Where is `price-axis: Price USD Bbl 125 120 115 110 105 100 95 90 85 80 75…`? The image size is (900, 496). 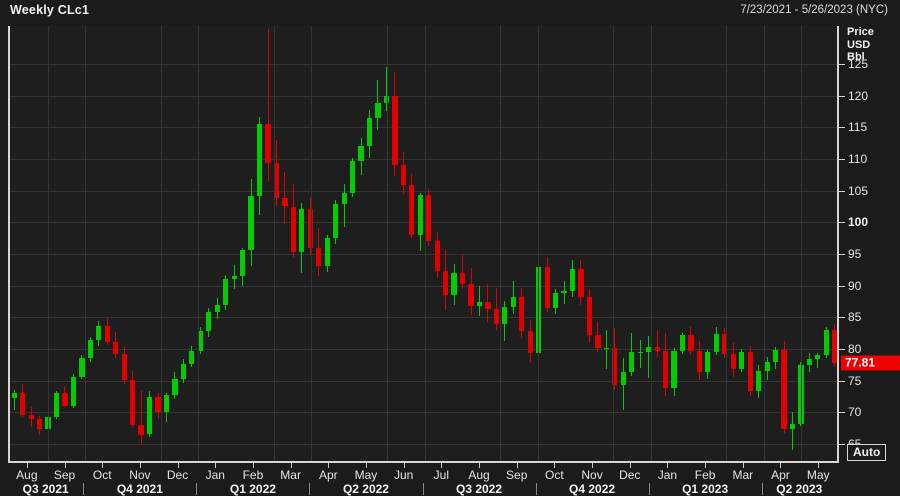 price-axis: Price USD Bbl 125 120 115 110 105 100 95 90 85 80 75… is located at coordinates (868, 244).